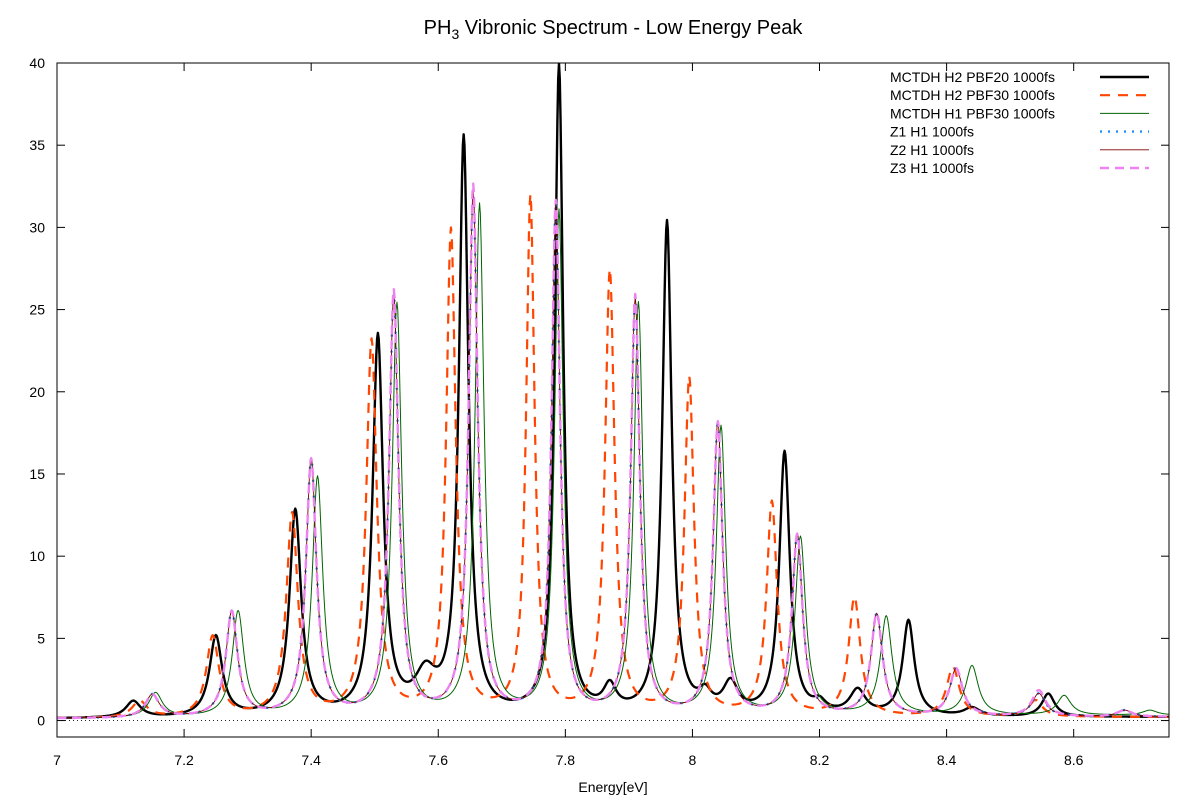 This screenshot has width=1200, height=800. Describe the element at coordinates (820, 760) in the screenshot. I see `x-tick-label: 8.2` at that location.